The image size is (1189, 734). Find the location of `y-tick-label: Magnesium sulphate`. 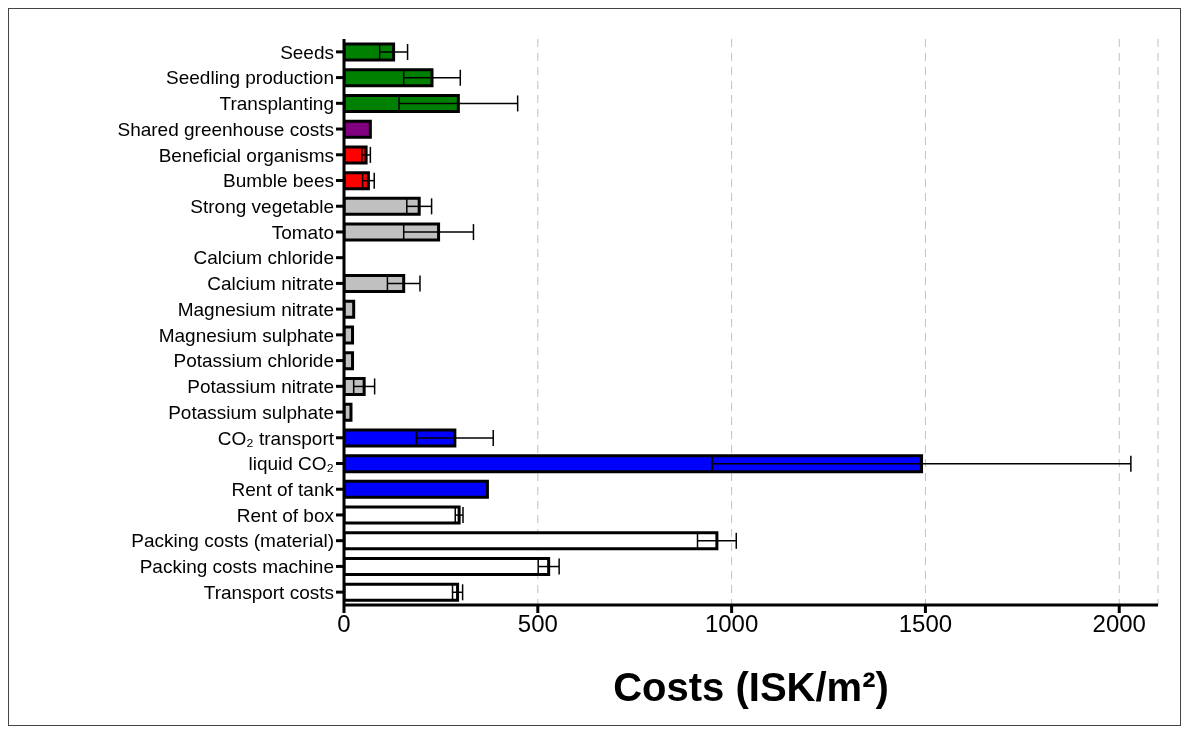

y-tick-label: Magnesium sulphate is located at coordinates (246, 335).